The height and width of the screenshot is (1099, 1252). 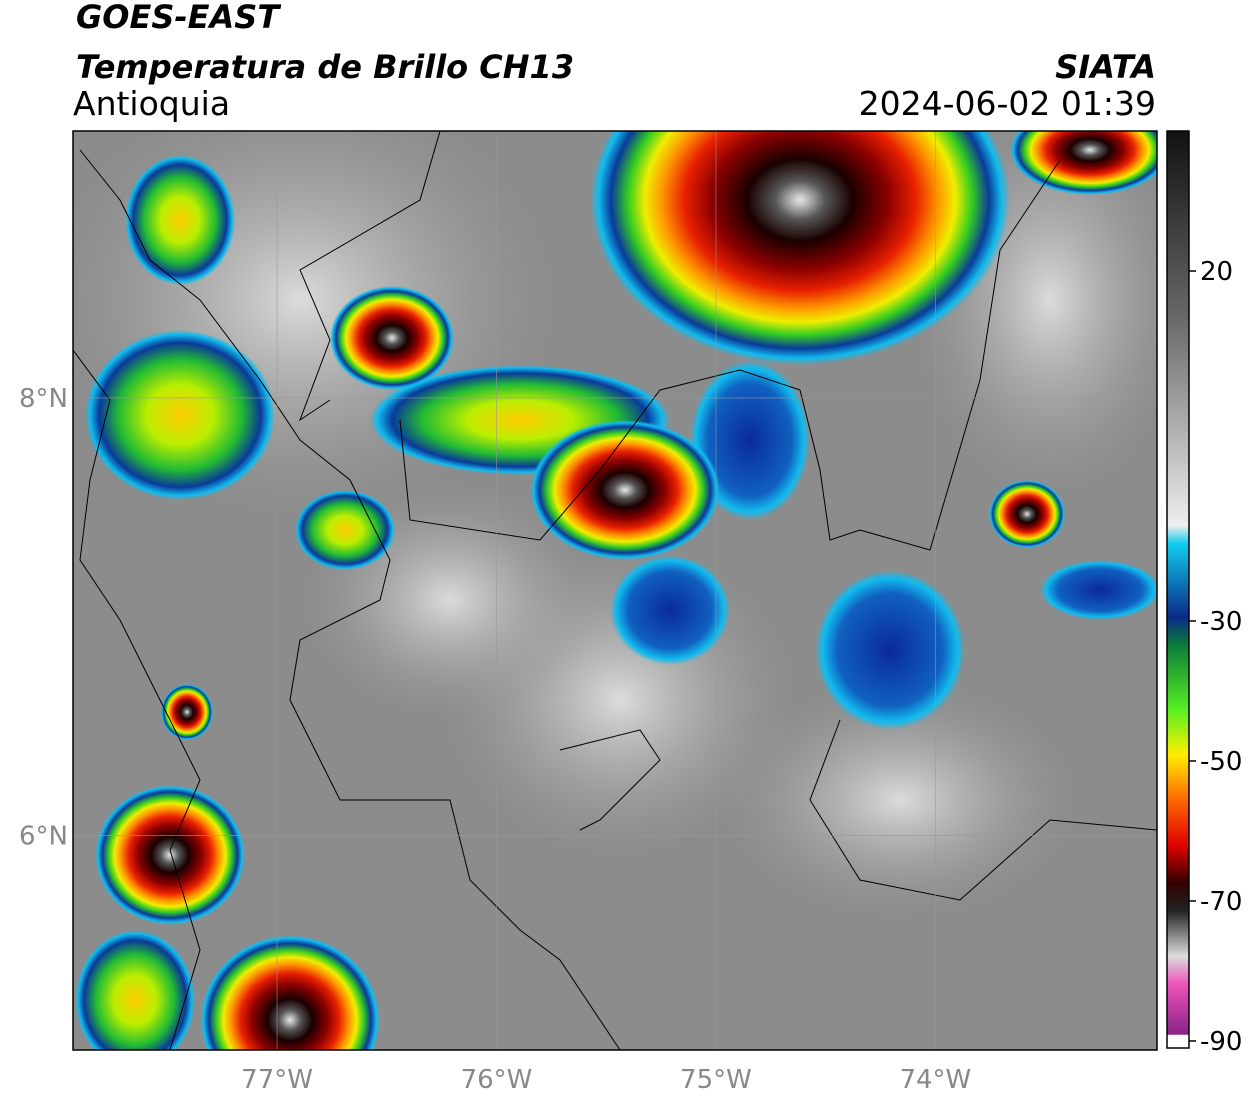 I want to click on cloud-field, so click(x=900, y=800).